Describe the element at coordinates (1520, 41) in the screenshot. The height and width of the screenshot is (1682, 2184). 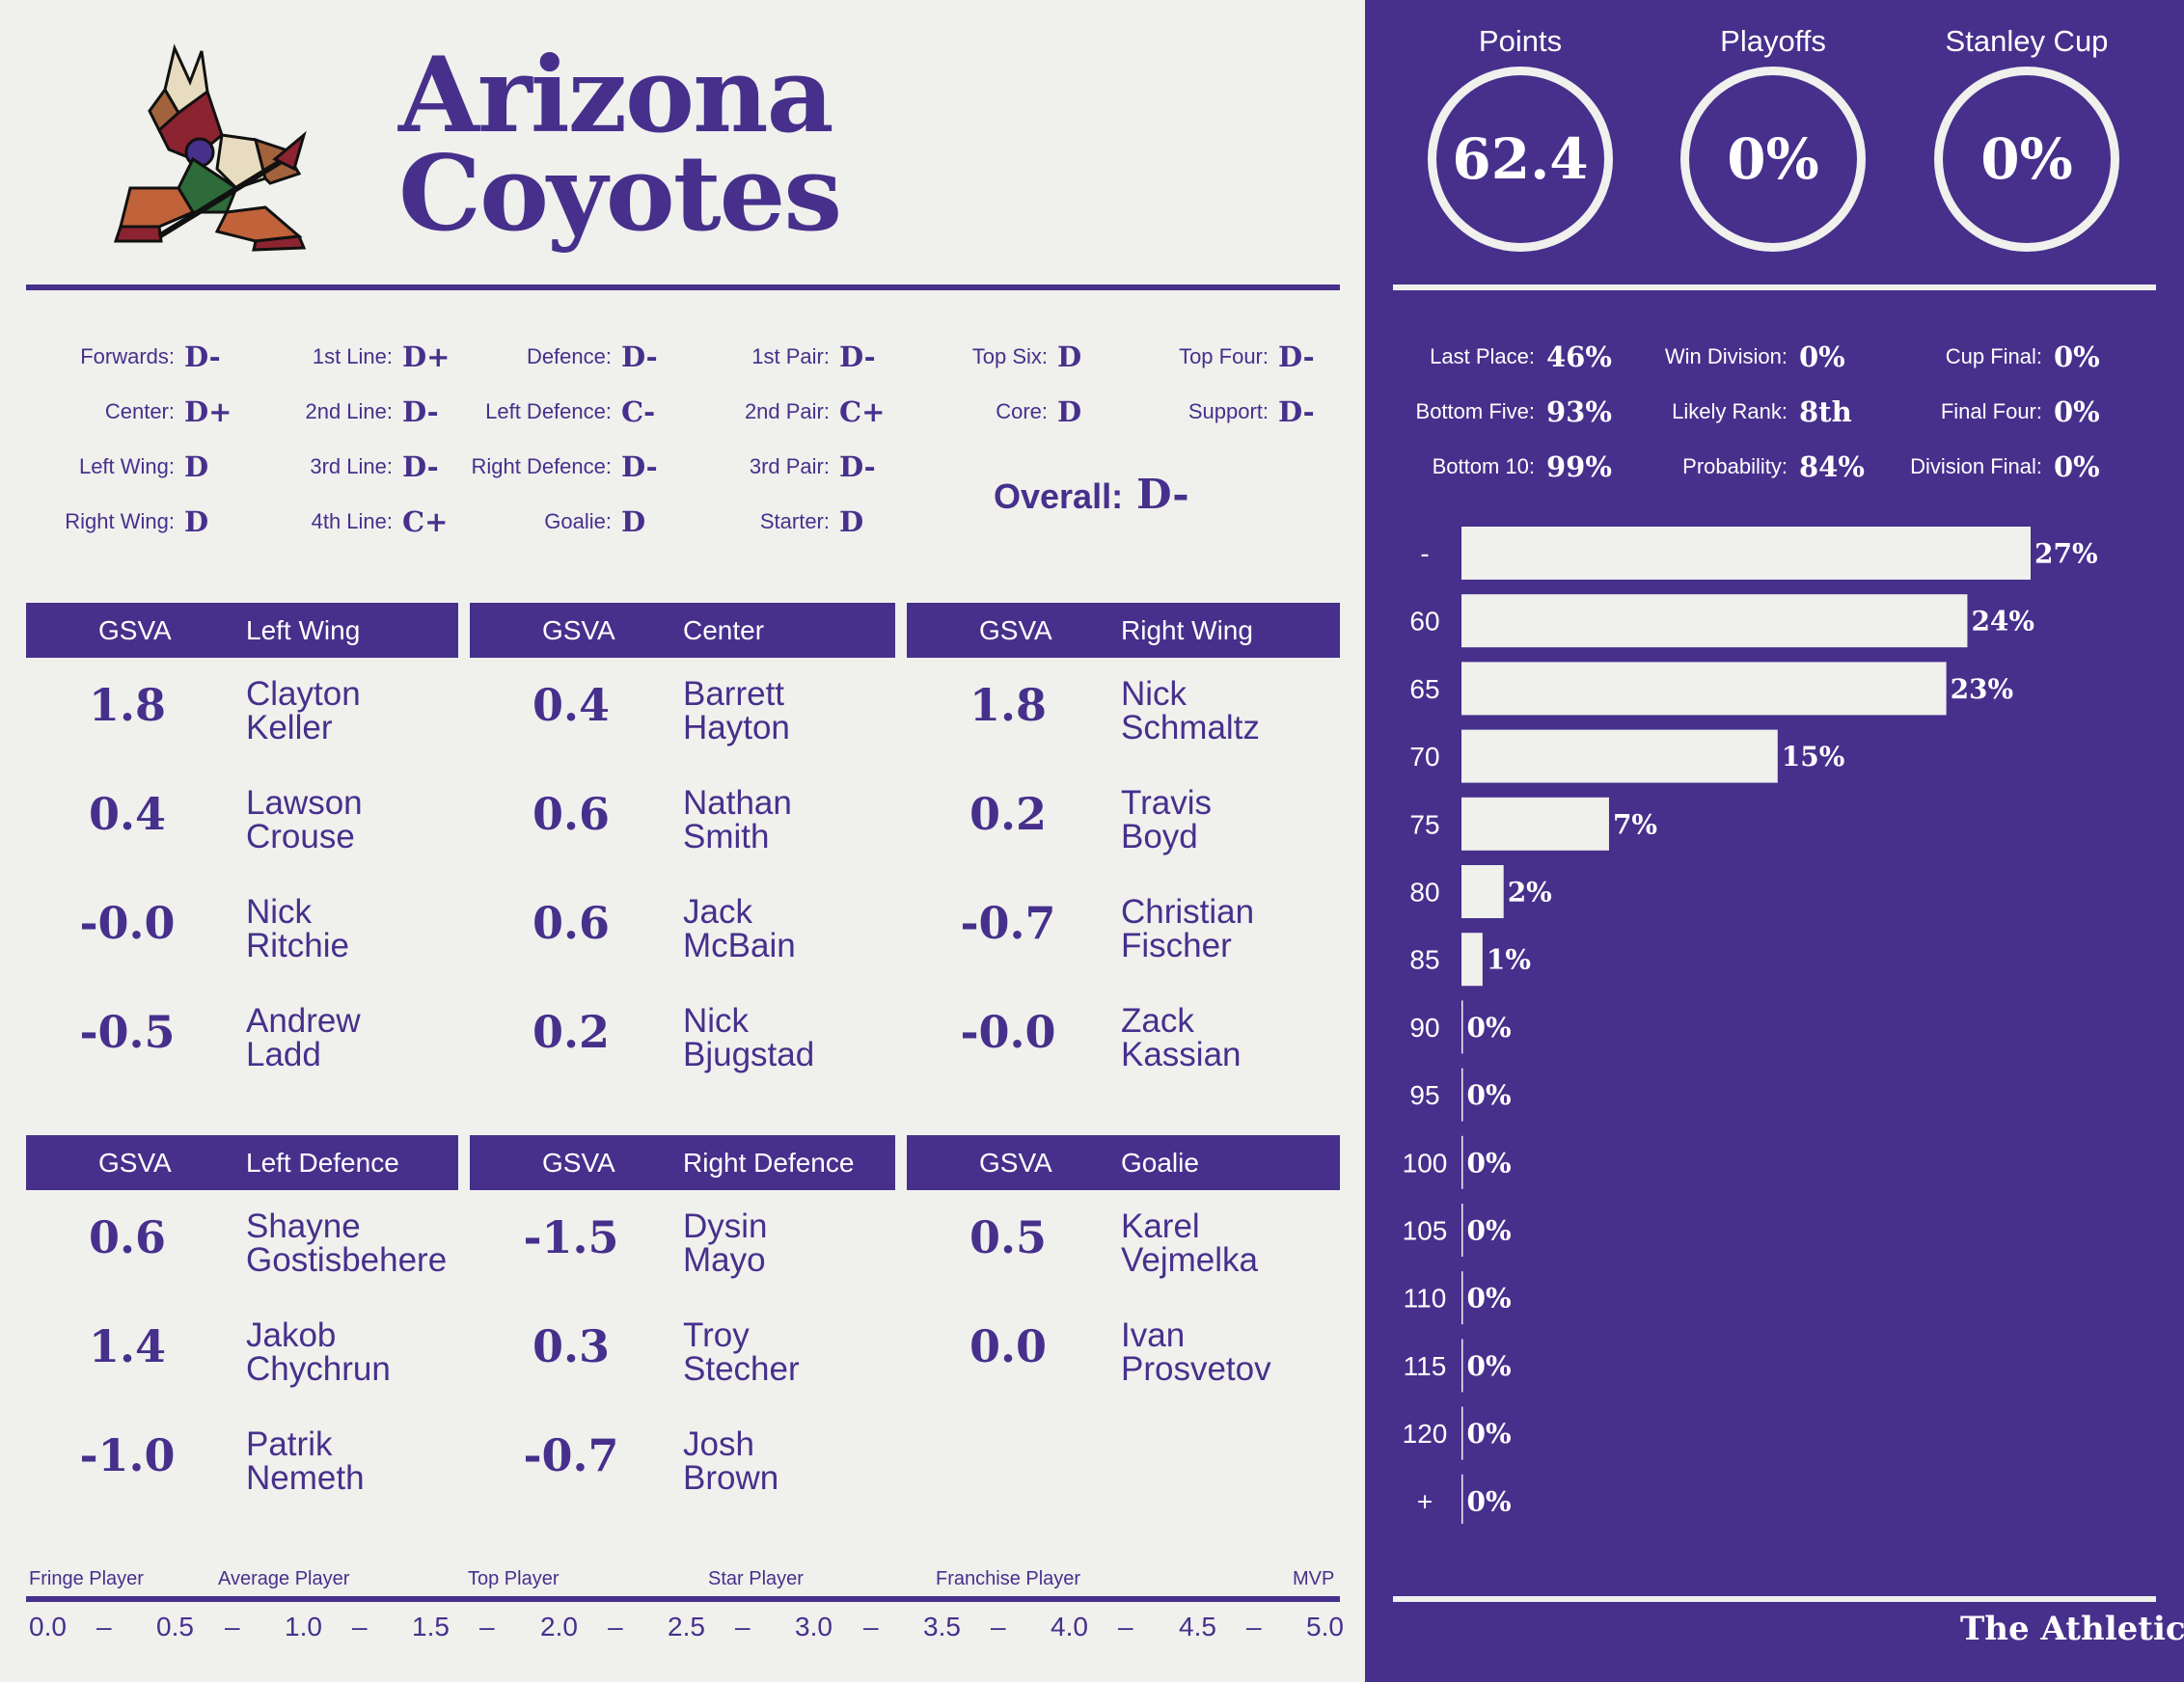
I see `points-title: Points` at that location.